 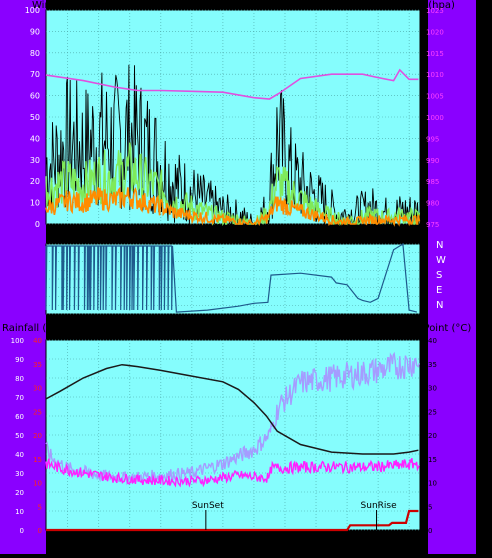 I want to click on humidity-y-tick: 30, so click(x=19, y=474).